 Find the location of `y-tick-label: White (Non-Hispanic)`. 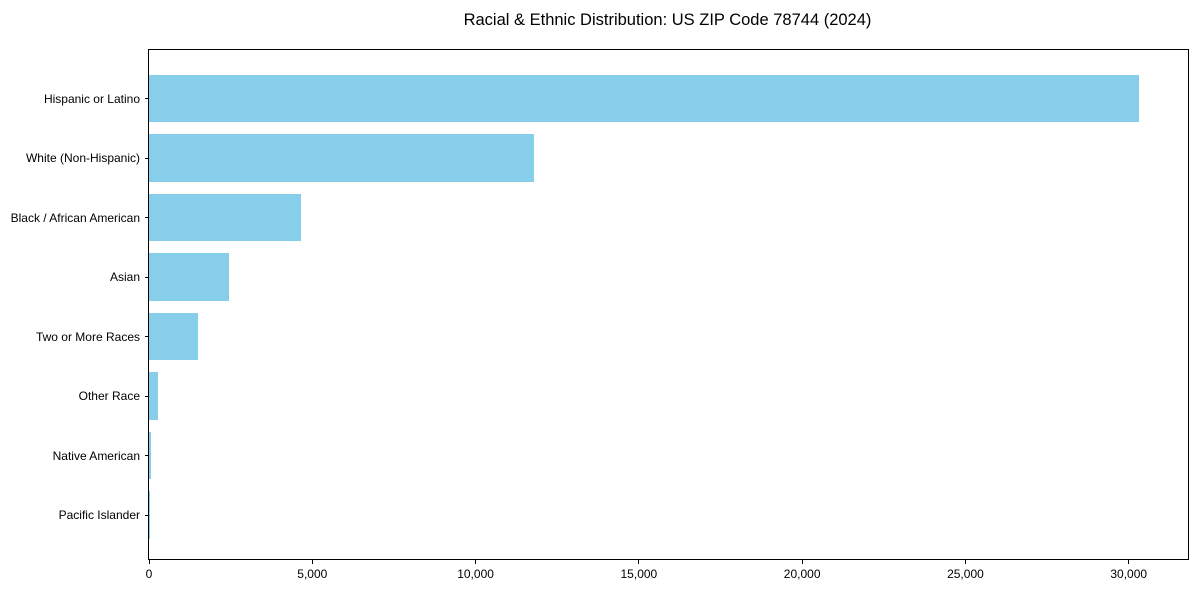

y-tick-label: White (Non-Hispanic) is located at coordinates (82, 158).